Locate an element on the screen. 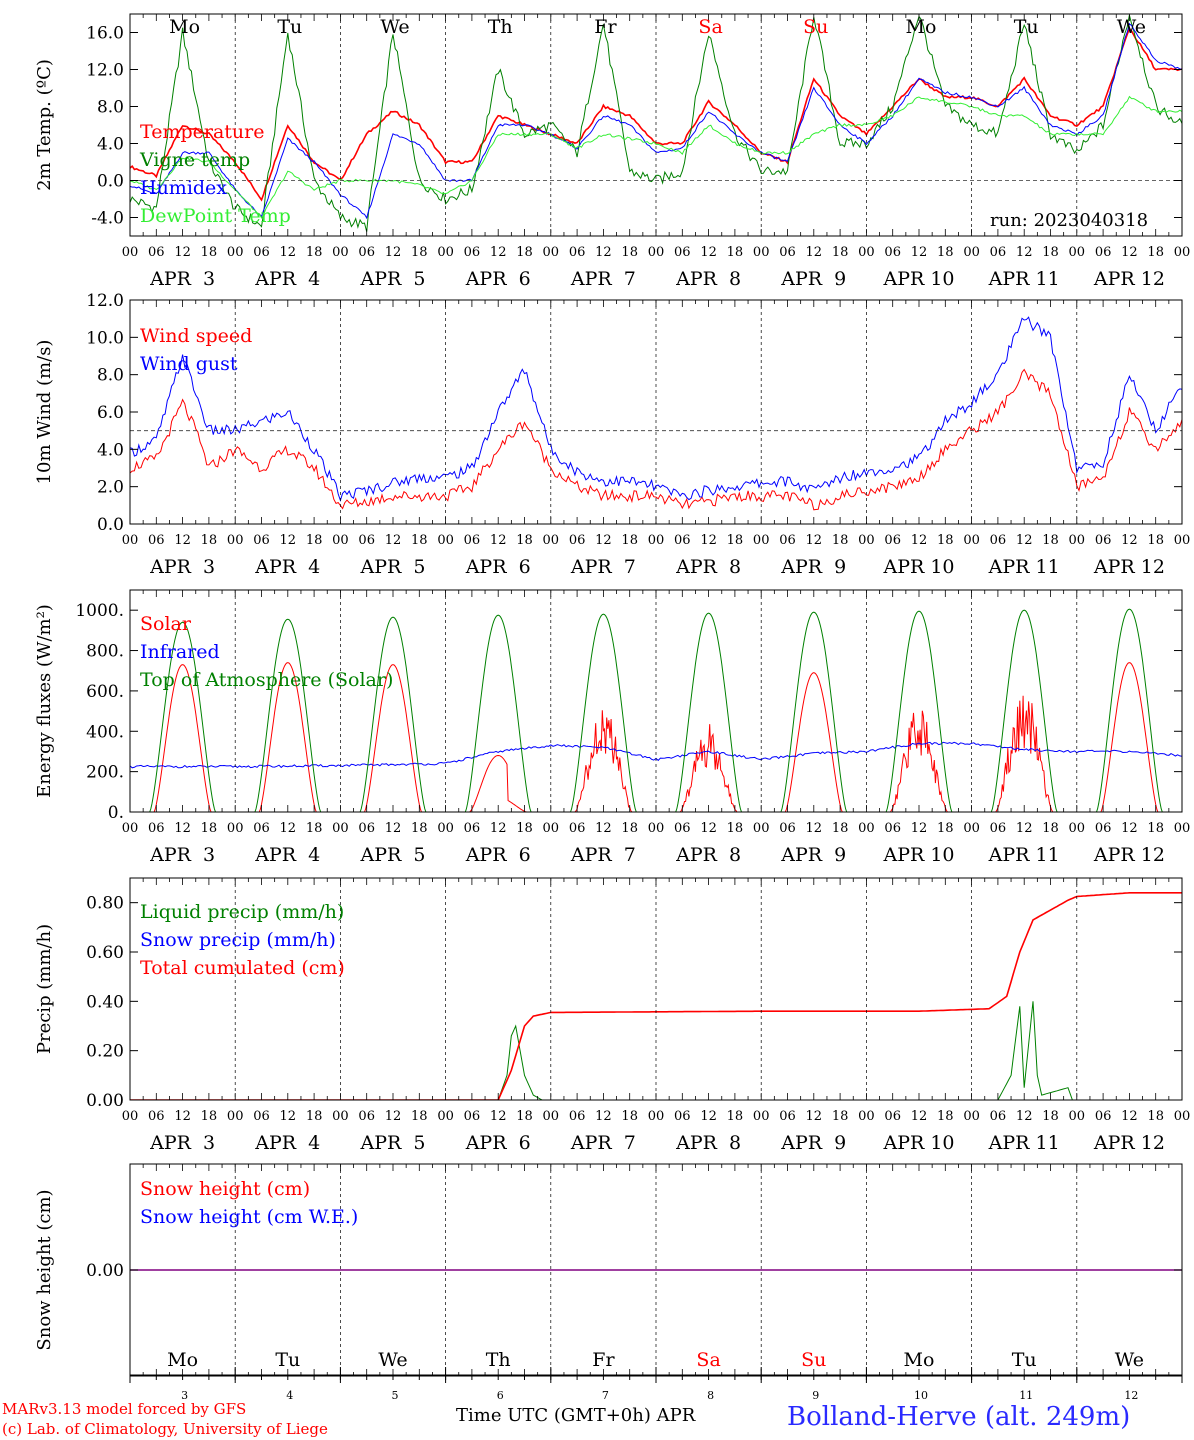  y-axis-title: Precip (mm/h) is located at coordinates (44, 989).